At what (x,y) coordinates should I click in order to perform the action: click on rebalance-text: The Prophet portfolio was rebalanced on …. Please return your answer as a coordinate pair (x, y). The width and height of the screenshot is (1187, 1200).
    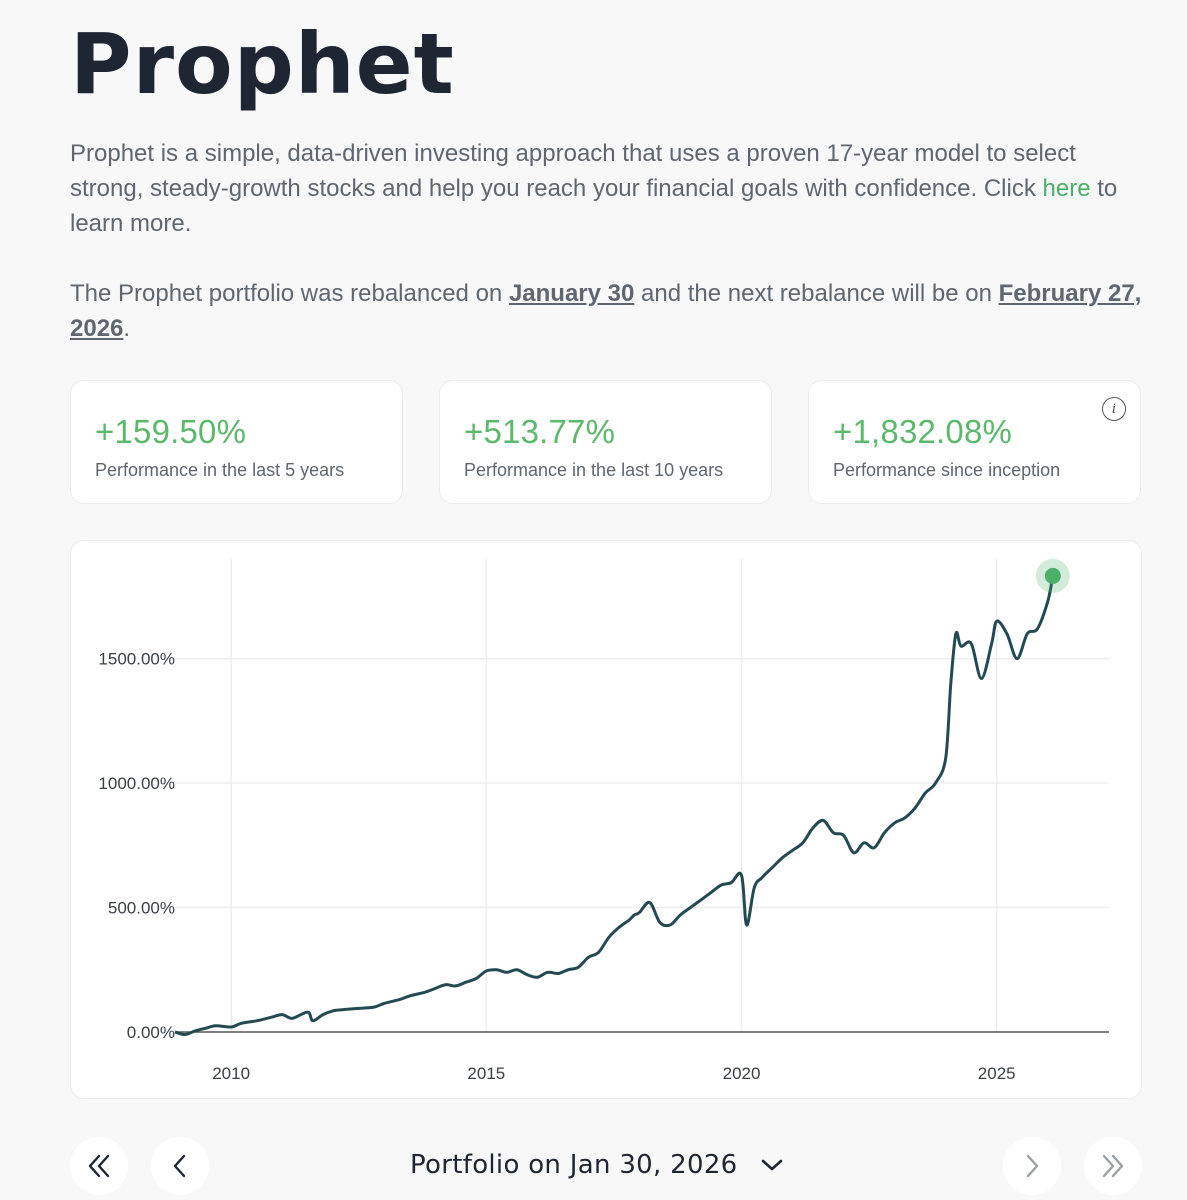
    Looking at the image, I should click on (610, 311).